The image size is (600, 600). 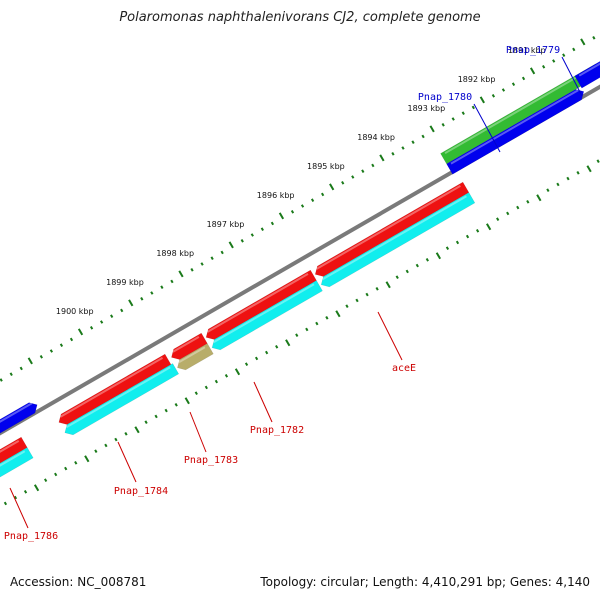 I want to click on gene-block-pnap-1779-highlight, so click(x=521, y=109).